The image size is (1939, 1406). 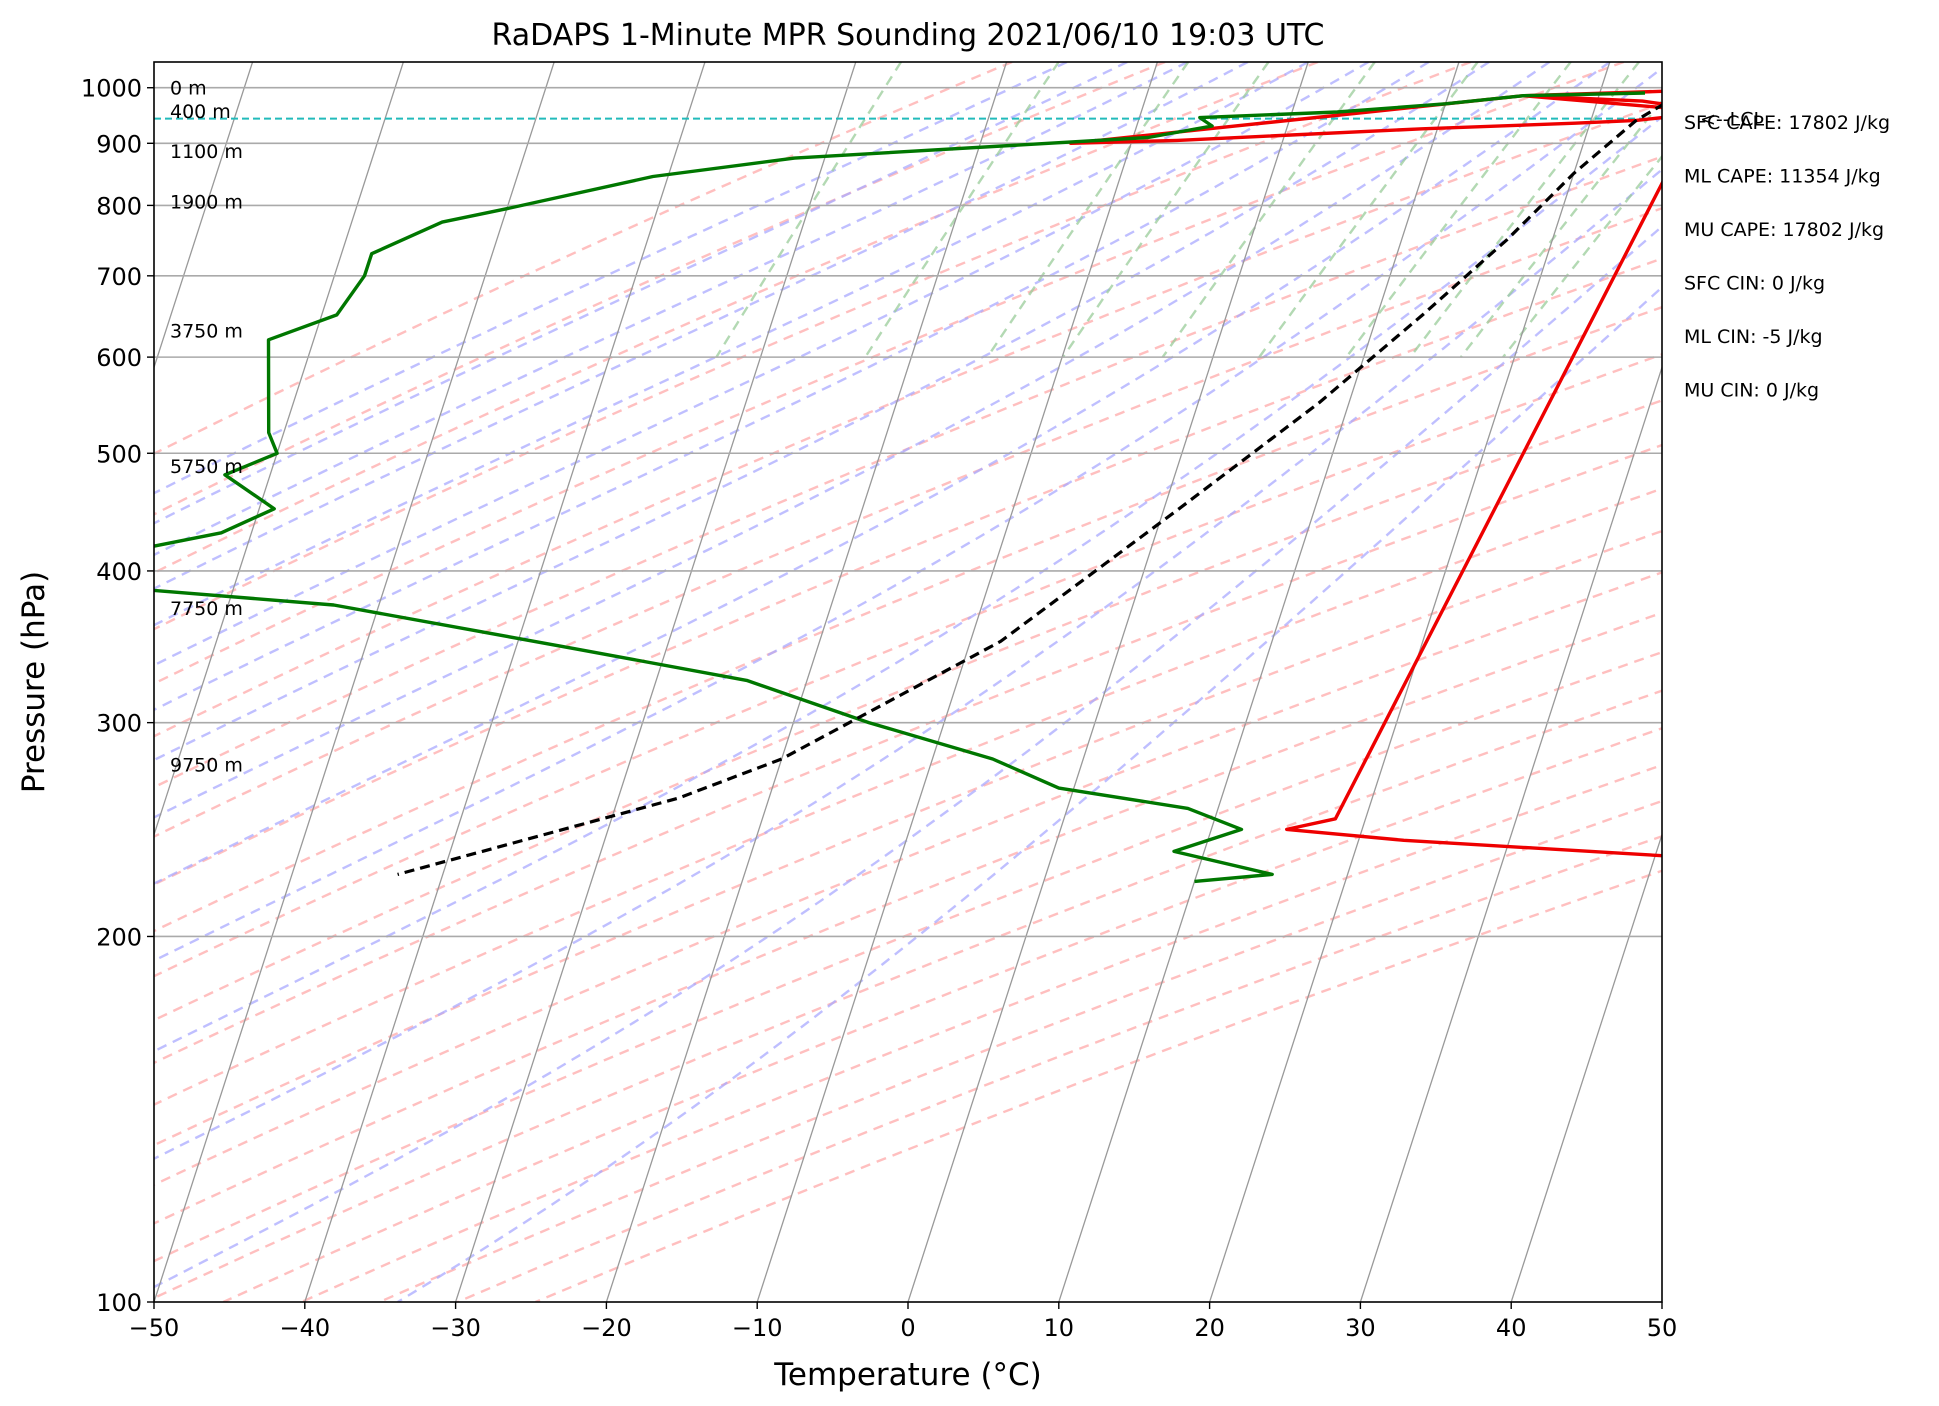 What do you see at coordinates (154, 1328) in the screenshot?
I see `x-tick-label: −50` at bounding box center [154, 1328].